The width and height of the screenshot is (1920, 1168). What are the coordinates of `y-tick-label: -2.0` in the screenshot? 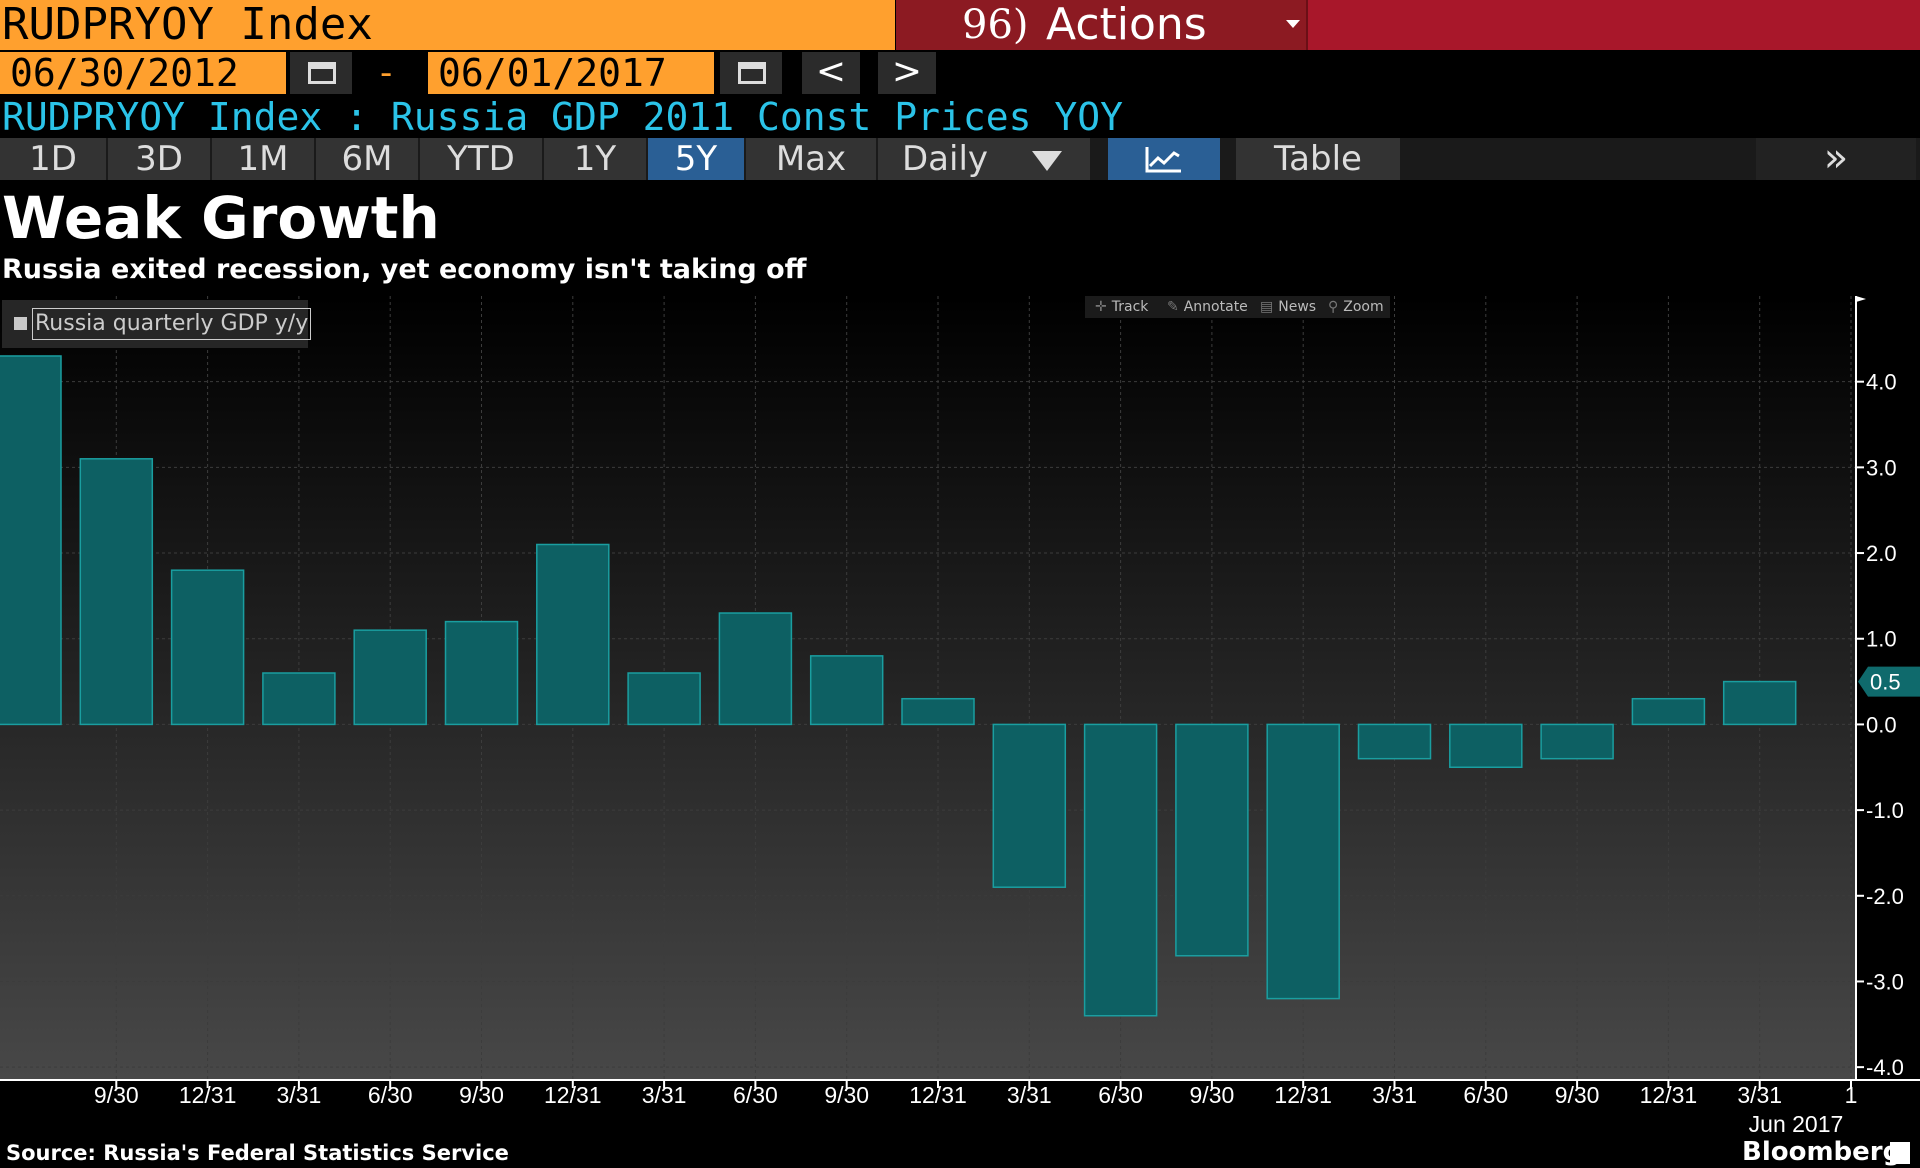 It's located at (1885, 896).